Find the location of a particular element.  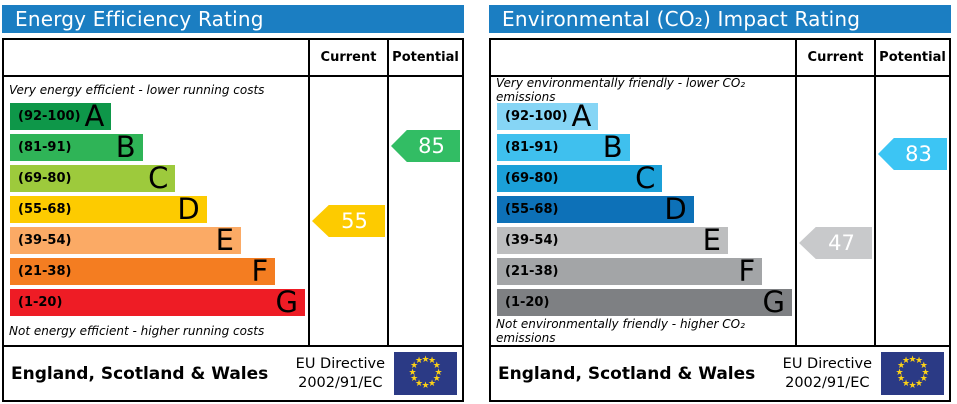

current-rating-column: 55 is located at coordinates (348, 211).